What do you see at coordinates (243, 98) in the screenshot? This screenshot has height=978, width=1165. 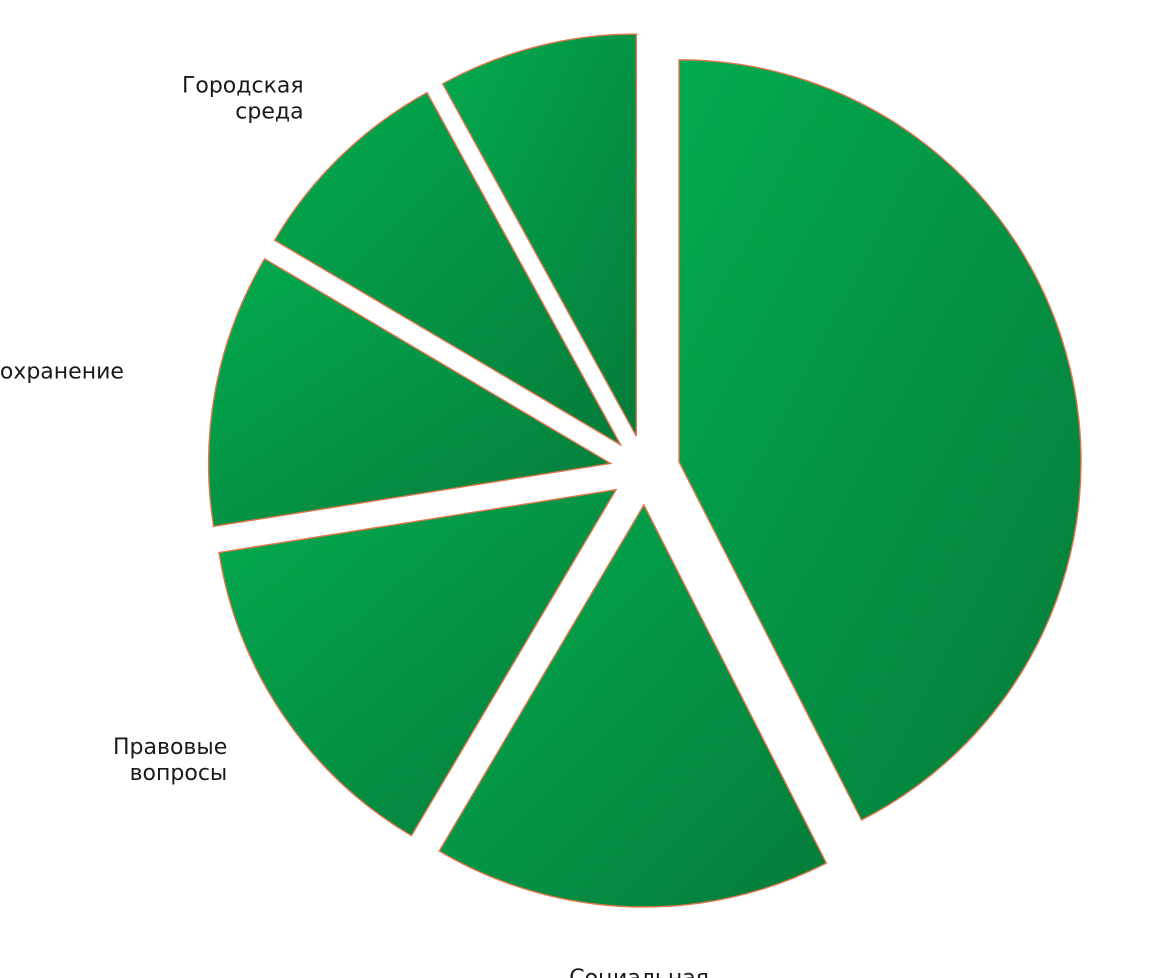 I see `pie-slice-label: Городская среда` at bounding box center [243, 98].